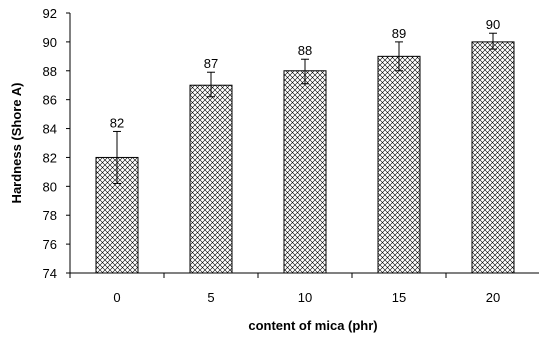 The height and width of the screenshot is (338, 539). Describe the element at coordinates (117, 122) in the screenshot. I see `data-label: 82` at that location.